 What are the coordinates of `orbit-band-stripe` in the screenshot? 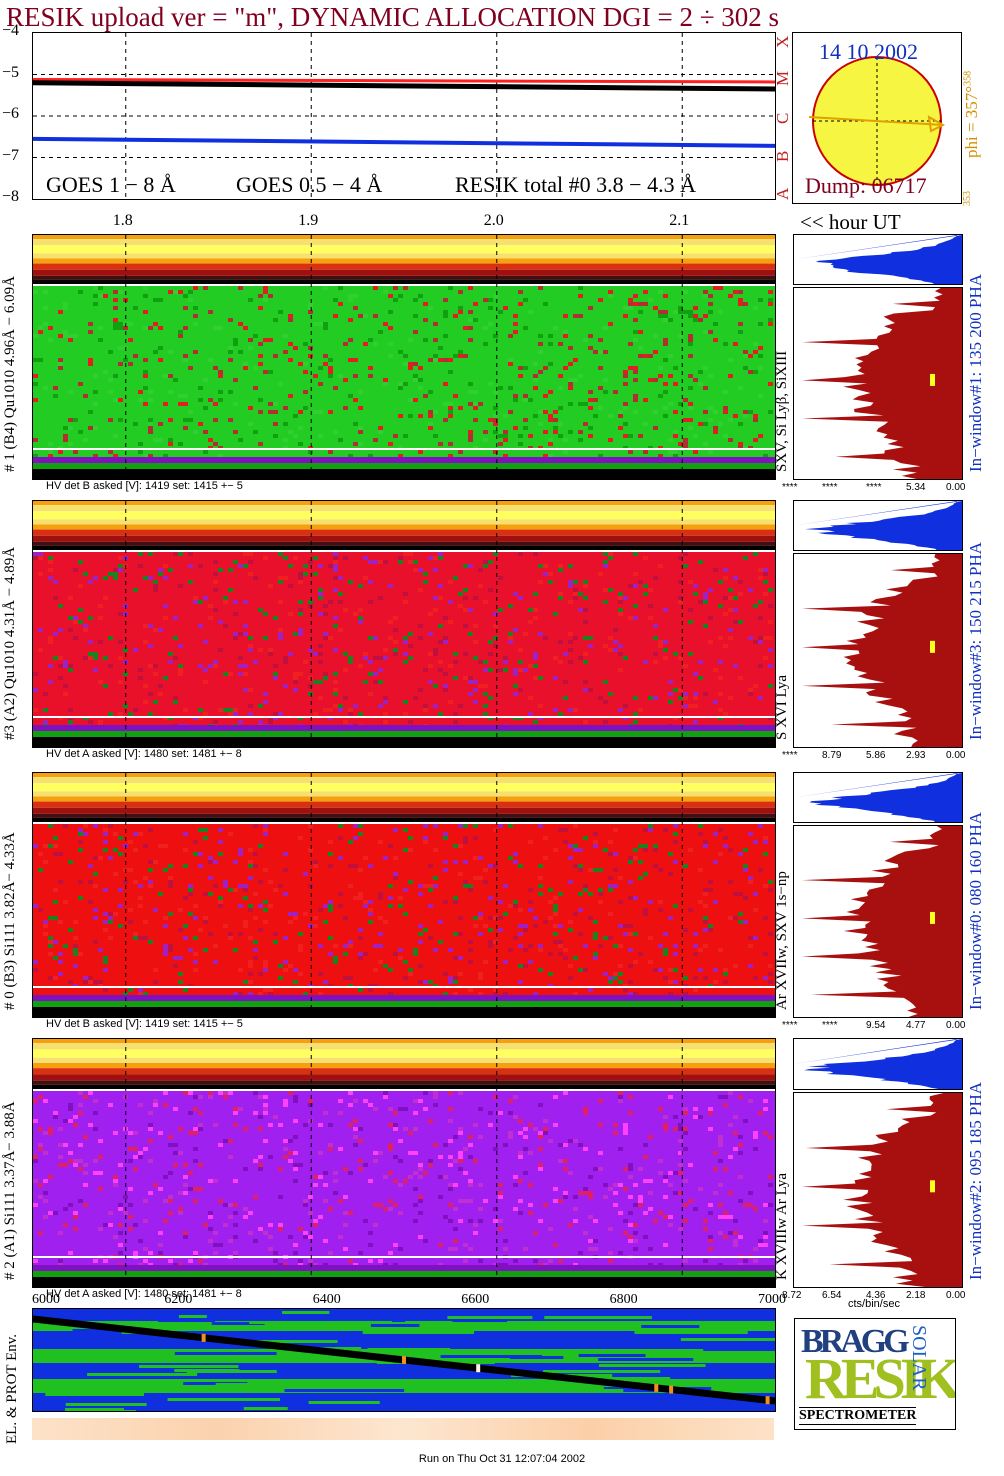 It's located at (142, 1374).